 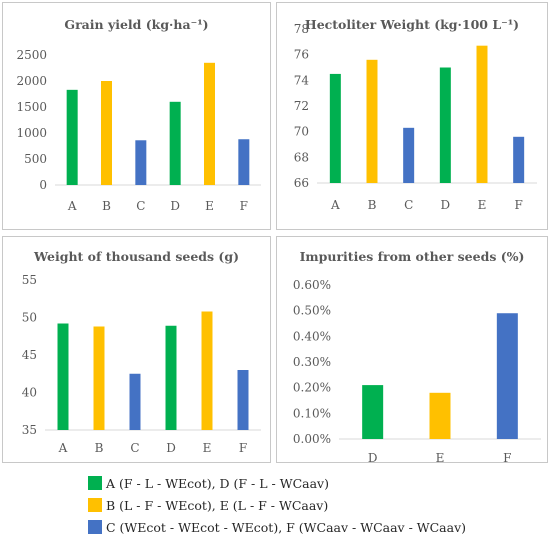 What do you see at coordinates (412, 256) in the screenshot?
I see `chart-title: Impurities from other seeds (%)` at bounding box center [412, 256].